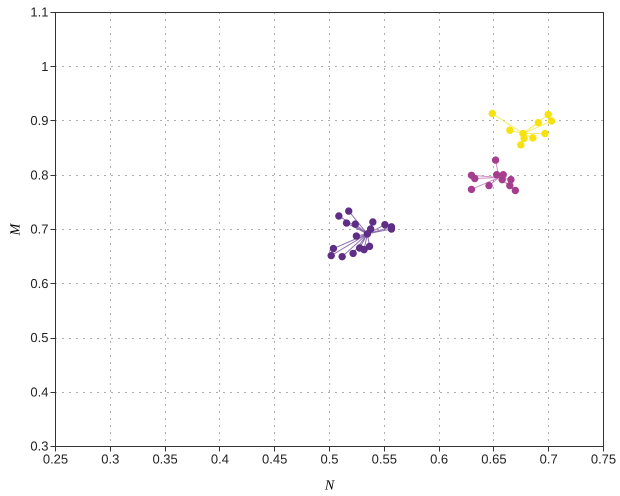  Describe the element at coordinates (110, 459) in the screenshot. I see `x-tick-label: 0.3` at that location.